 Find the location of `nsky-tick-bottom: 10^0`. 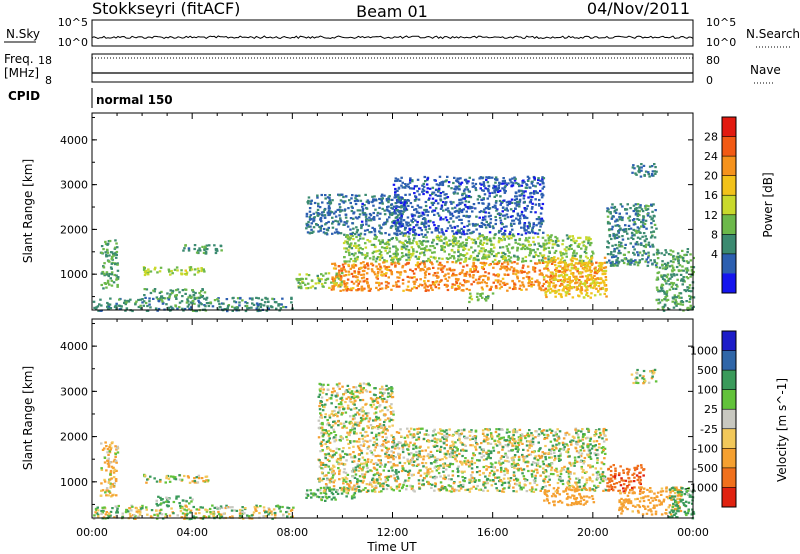

nsky-tick-bottom: 10^0 is located at coordinates (73, 42).